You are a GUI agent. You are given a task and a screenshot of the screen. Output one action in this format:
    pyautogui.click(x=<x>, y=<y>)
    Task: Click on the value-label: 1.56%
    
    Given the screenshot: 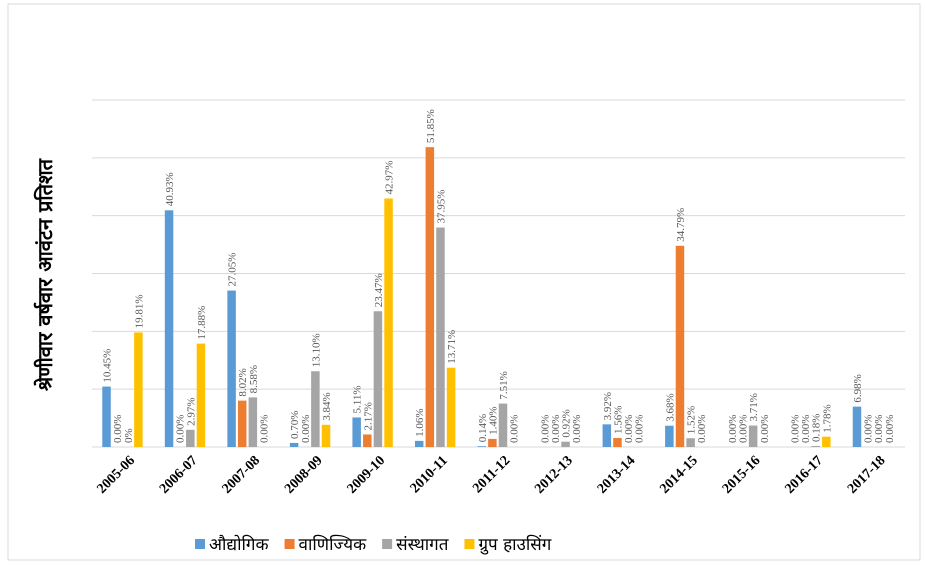 What is the action you would take?
    pyautogui.click(x=618, y=420)
    